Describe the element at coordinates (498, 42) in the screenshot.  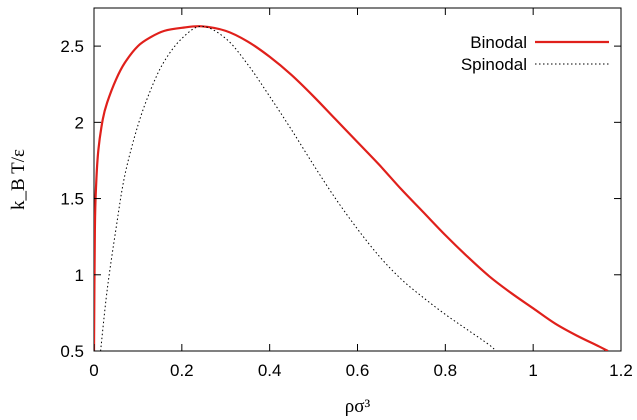
I see `legend-label-binodal: Binodal` at that location.